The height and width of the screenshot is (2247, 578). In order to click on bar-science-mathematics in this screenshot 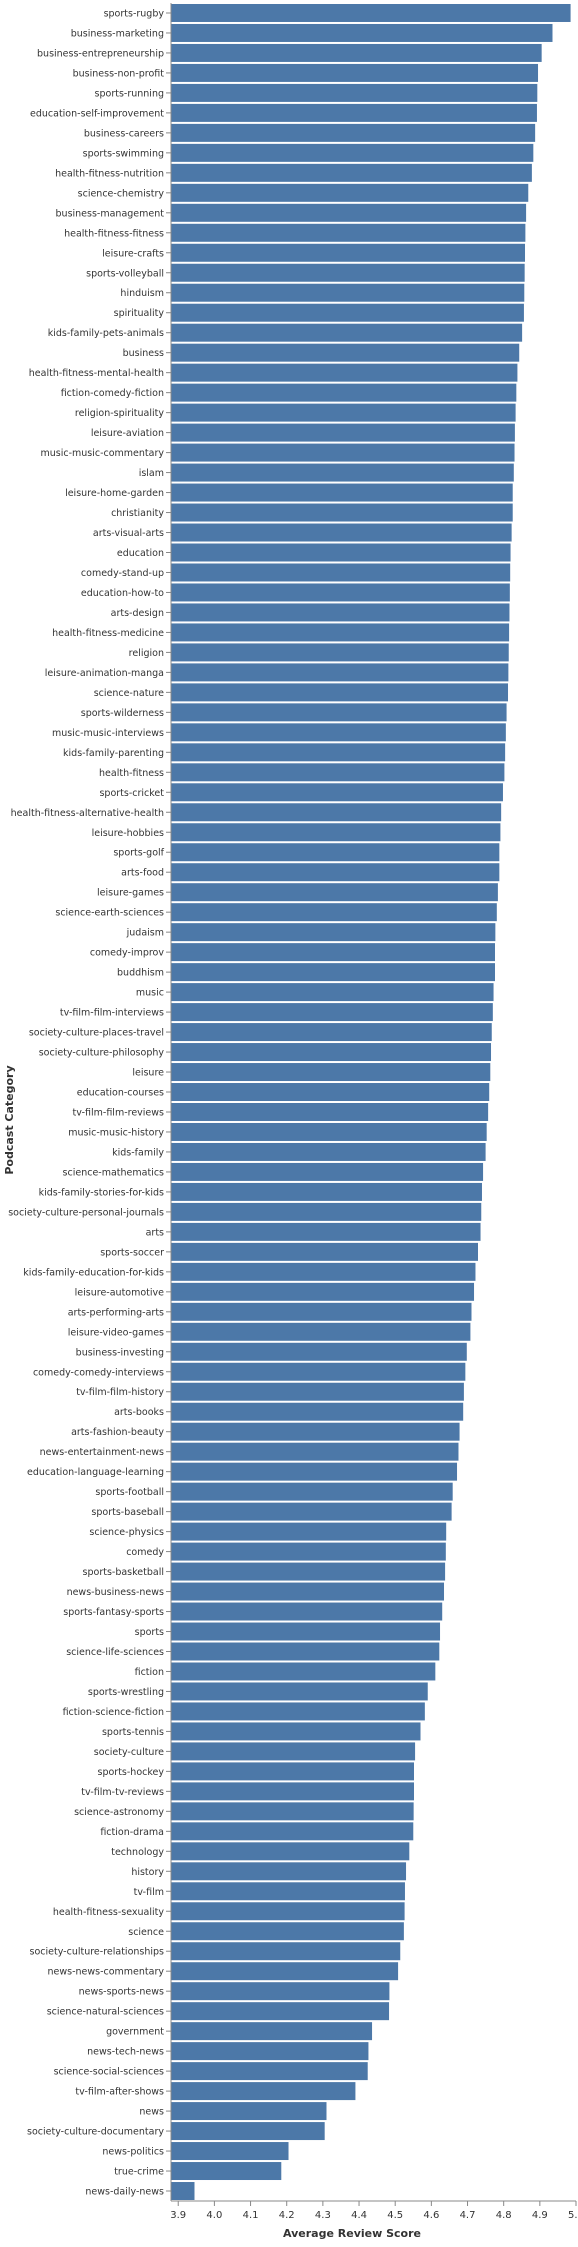, I will do `click(327, 1171)`.